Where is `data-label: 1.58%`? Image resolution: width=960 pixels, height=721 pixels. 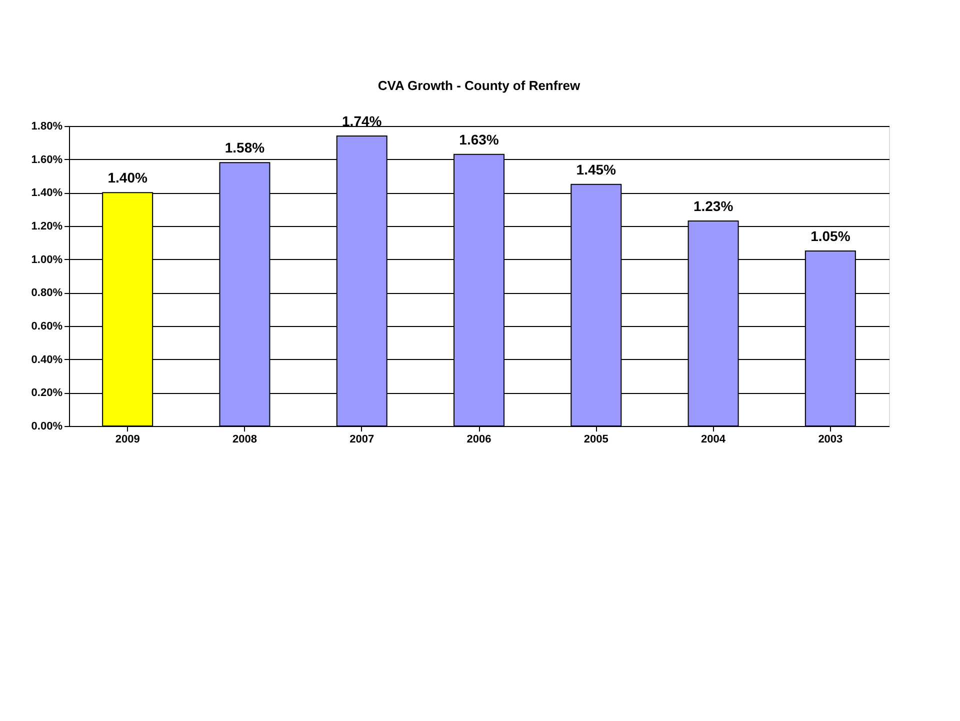 data-label: 1.58% is located at coordinates (245, 148).